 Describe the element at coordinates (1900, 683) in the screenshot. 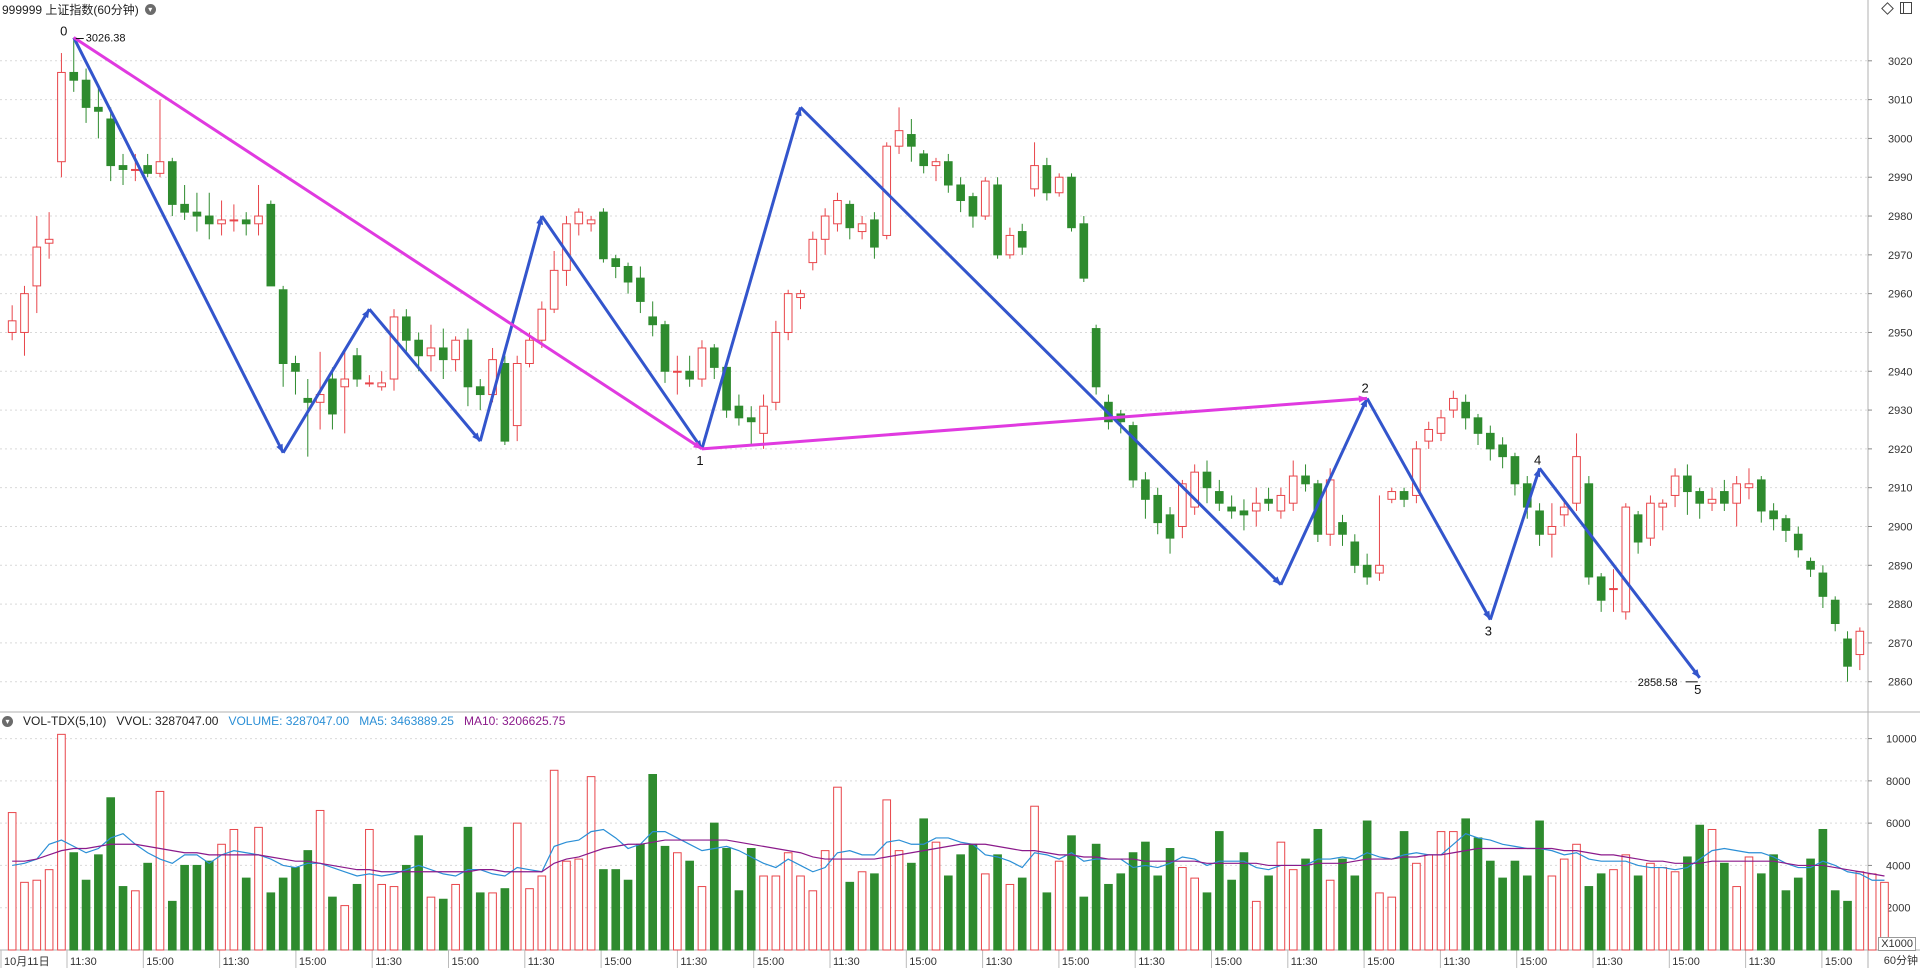

I see `price-tick-label: 2860` at that location.